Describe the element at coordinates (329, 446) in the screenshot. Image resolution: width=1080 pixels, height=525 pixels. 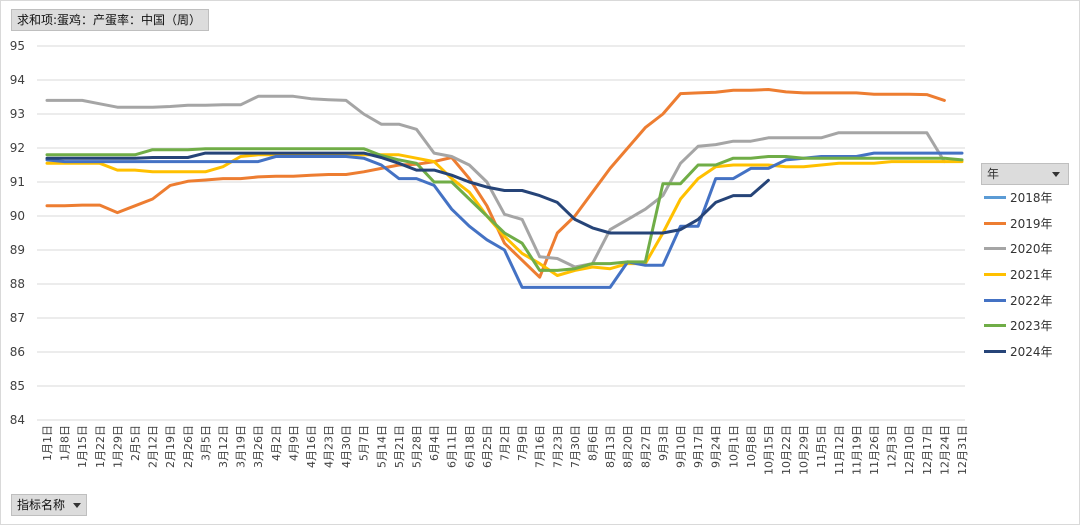
I see `x-tick-label: 4月23日` at that location.